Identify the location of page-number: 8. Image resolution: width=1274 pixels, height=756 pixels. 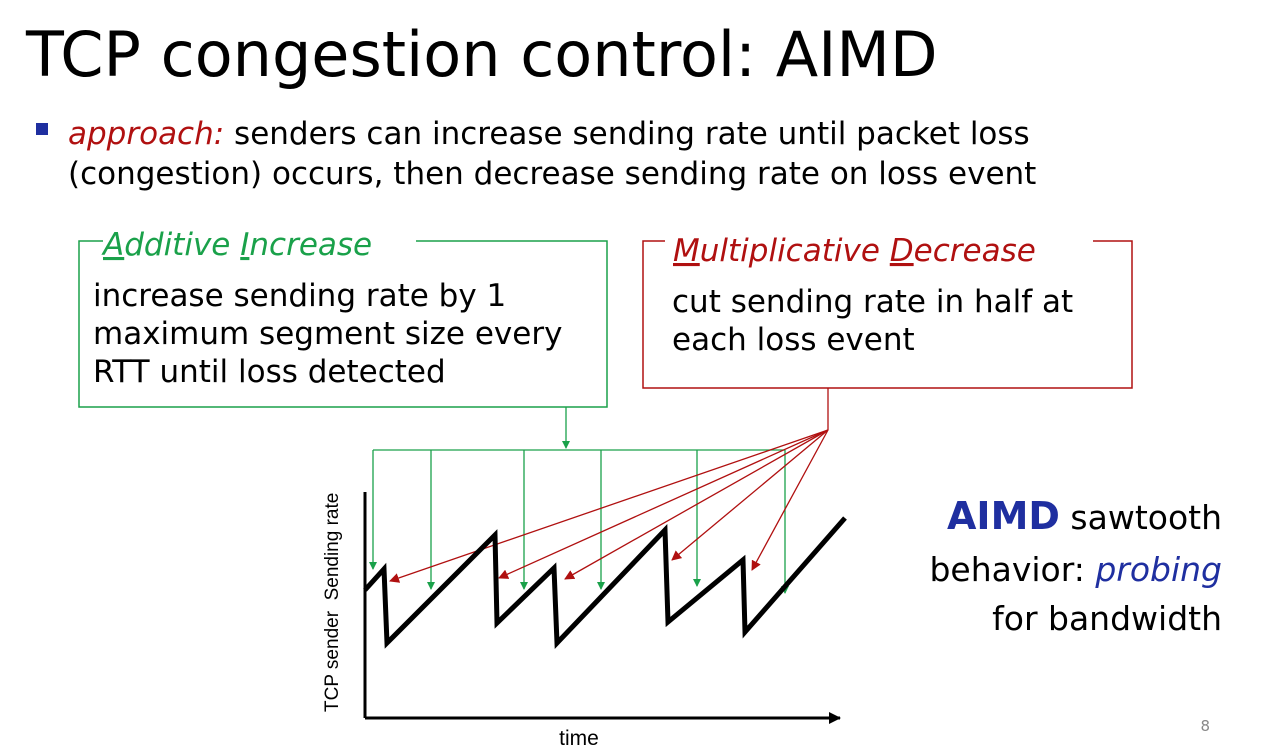
(1205, 726).